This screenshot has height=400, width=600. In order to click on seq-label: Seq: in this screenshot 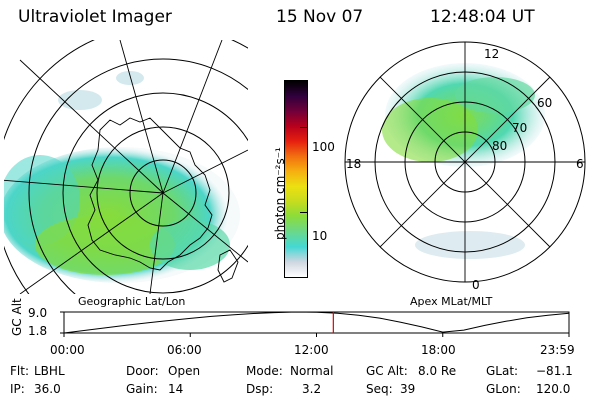, I will do `click(379, 389)`.